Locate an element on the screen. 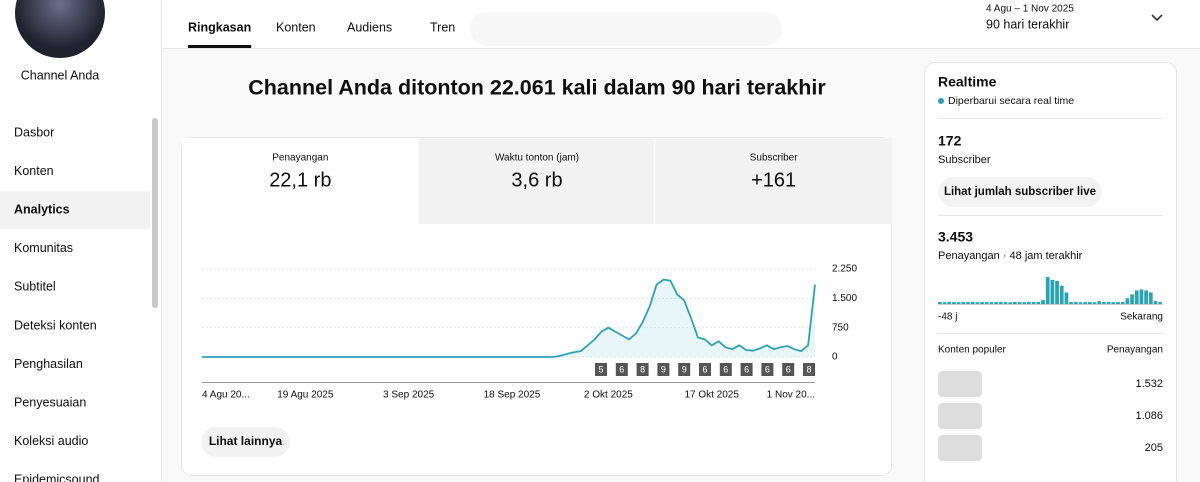 Image resolution: width=1200 pixels, height=482 pixels. tab: Konten is located at coordinates (296, 27).